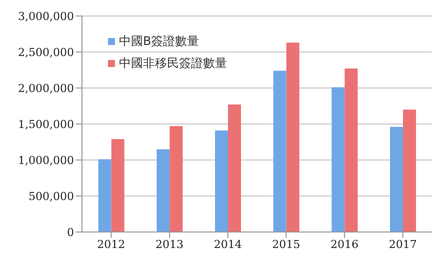 Image resolution: width=448 pixels, height=266 pixels. Describe the element at coordinates (46, 16) in the screenshot. I see `y-tick-label: 3,000,000` at that location.